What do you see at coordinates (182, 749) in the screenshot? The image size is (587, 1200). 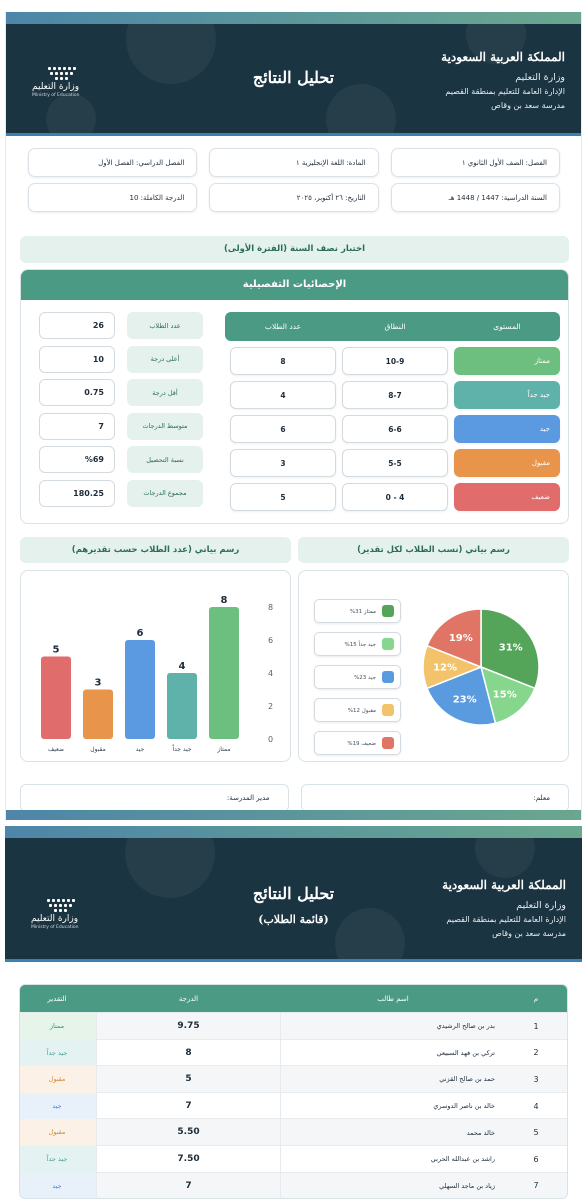 I see `bar-category-label: جيد جداً` at bounding box center [182, 749].